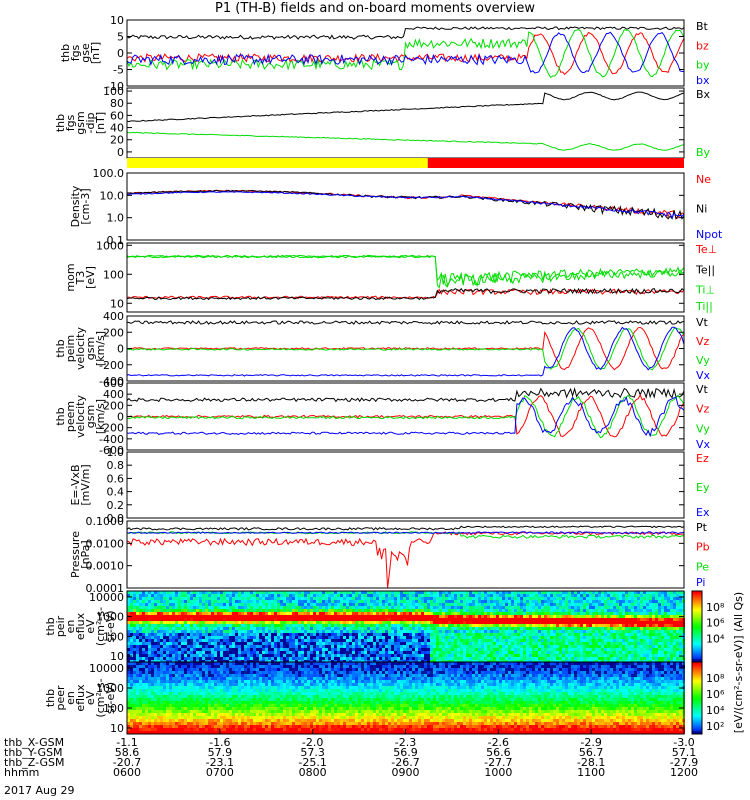  I want to click on legend-entry: Te||, so click(705, 269).